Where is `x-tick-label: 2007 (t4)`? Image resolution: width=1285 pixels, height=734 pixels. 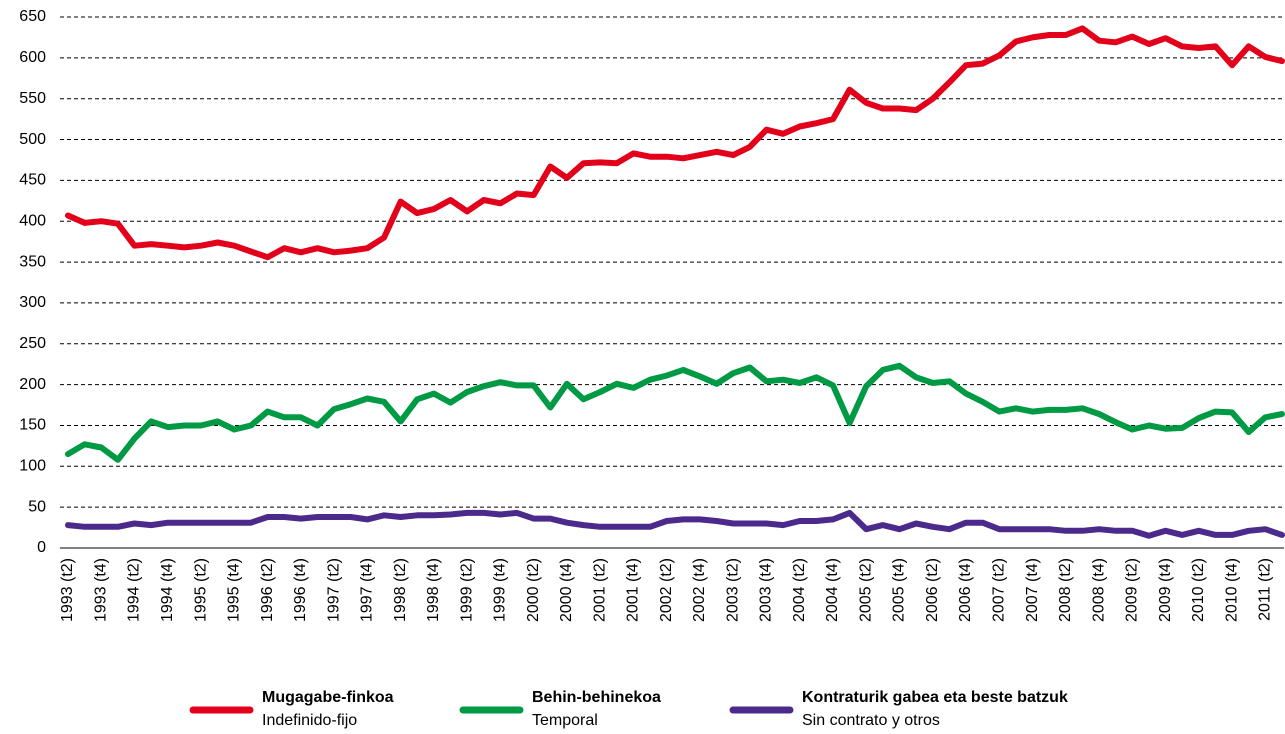
x-tick-label: 2007 (t4) is located at coordinates (1032, 590).